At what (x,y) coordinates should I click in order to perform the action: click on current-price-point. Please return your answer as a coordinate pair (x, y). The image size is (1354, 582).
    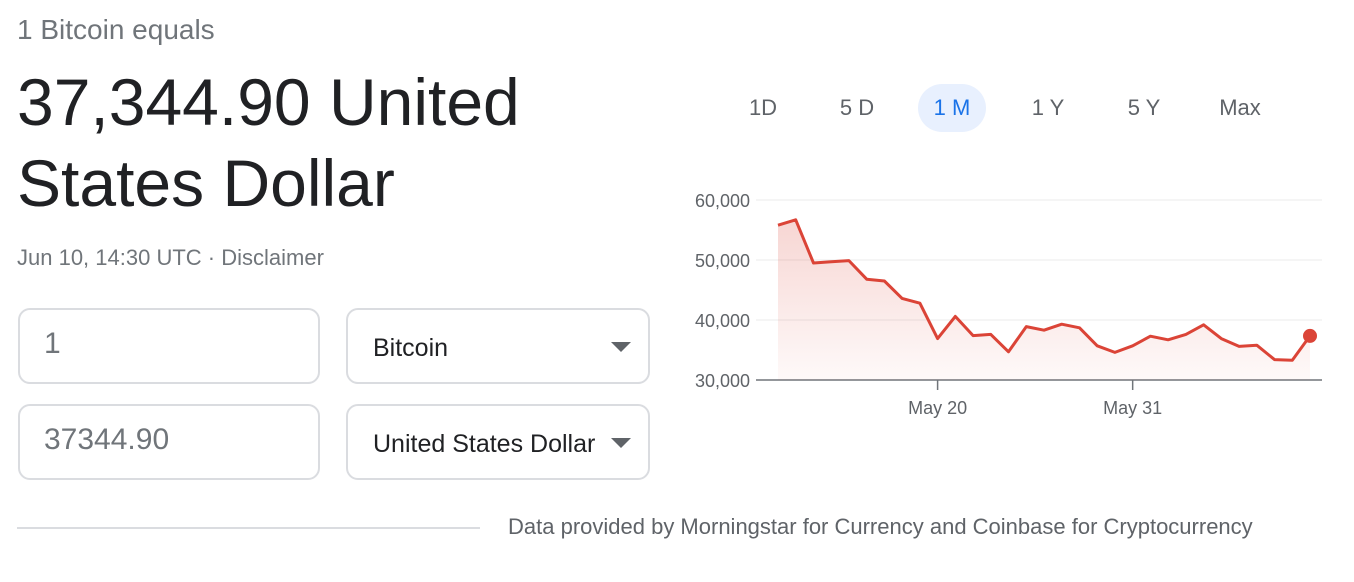
    Looking at the image, I should click on (1310, 335).